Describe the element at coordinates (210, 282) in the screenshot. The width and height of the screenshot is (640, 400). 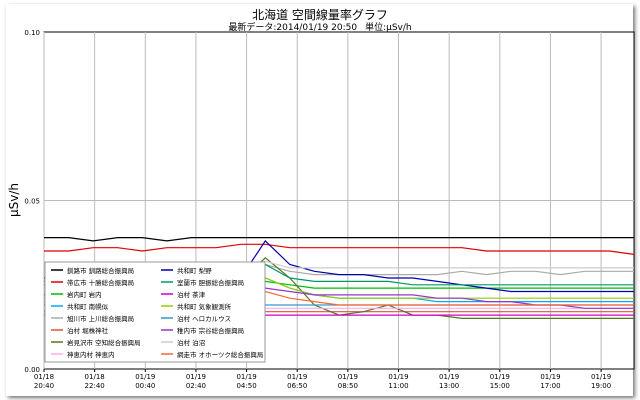
I see `legend-label: 室蘭市 胆振総合振興局` at that location.